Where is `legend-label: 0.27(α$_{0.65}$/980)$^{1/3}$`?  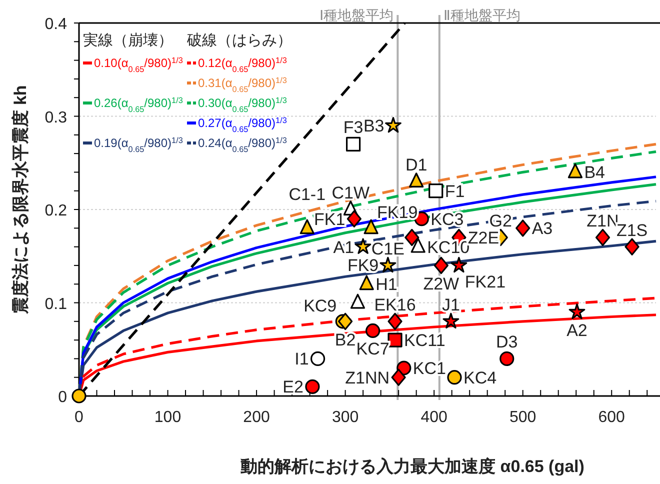
legend-label: 0.27(α$_{0.65}$/980)$^{1/3}$ is located at coordinates (243, 125).